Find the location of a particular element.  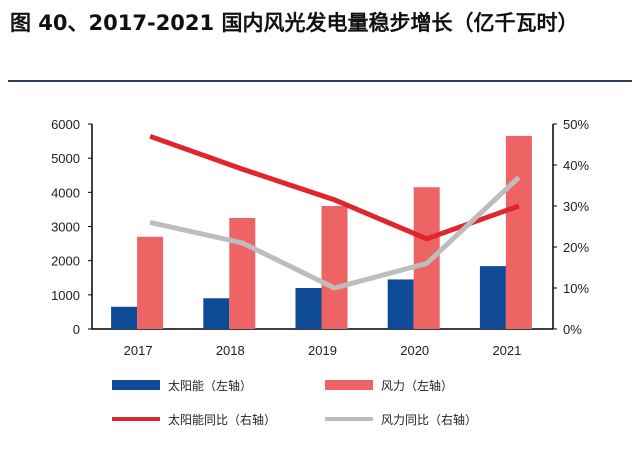

legend-label: 风力（左轴） is located at coordinates (417, 385).